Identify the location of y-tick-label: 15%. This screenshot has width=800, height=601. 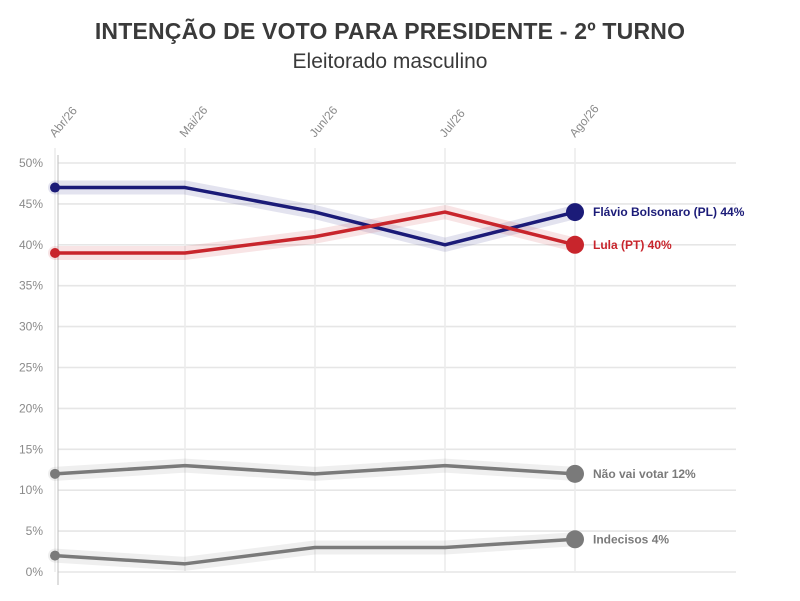
(31, 449).